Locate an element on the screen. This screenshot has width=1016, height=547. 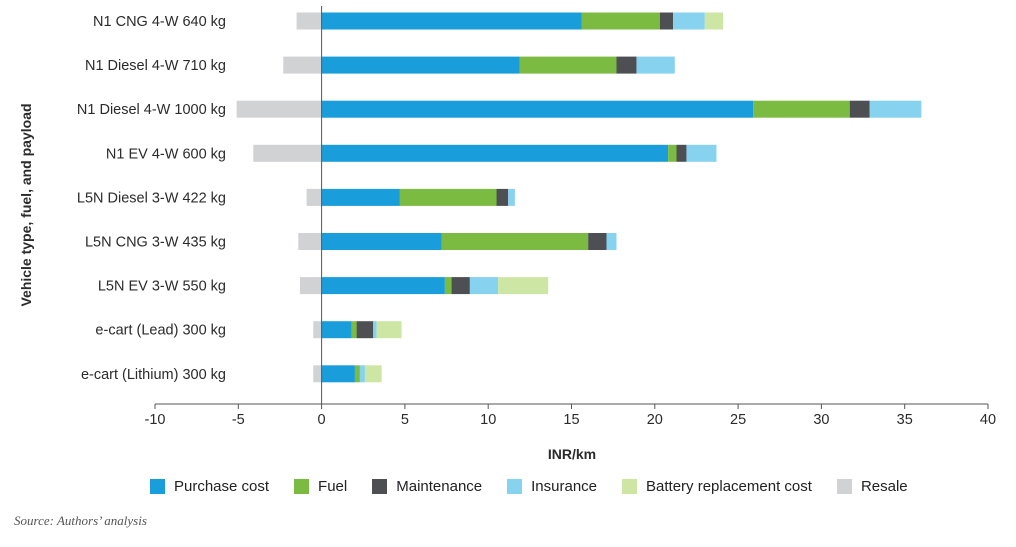
x-tick-label: 25 is located at coordinates (738, 420).